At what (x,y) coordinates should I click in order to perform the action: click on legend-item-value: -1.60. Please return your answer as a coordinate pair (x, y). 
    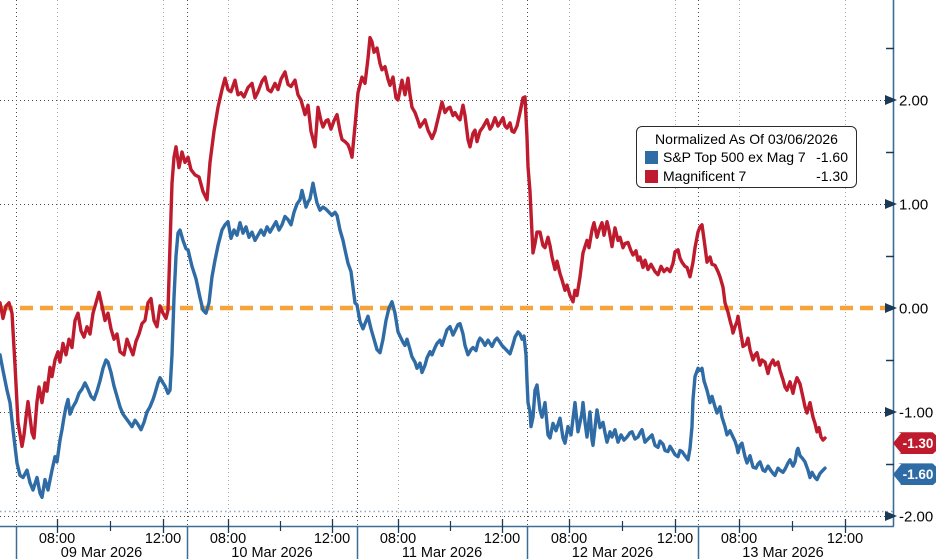
    Looking at the image, I should click on (832, 157).